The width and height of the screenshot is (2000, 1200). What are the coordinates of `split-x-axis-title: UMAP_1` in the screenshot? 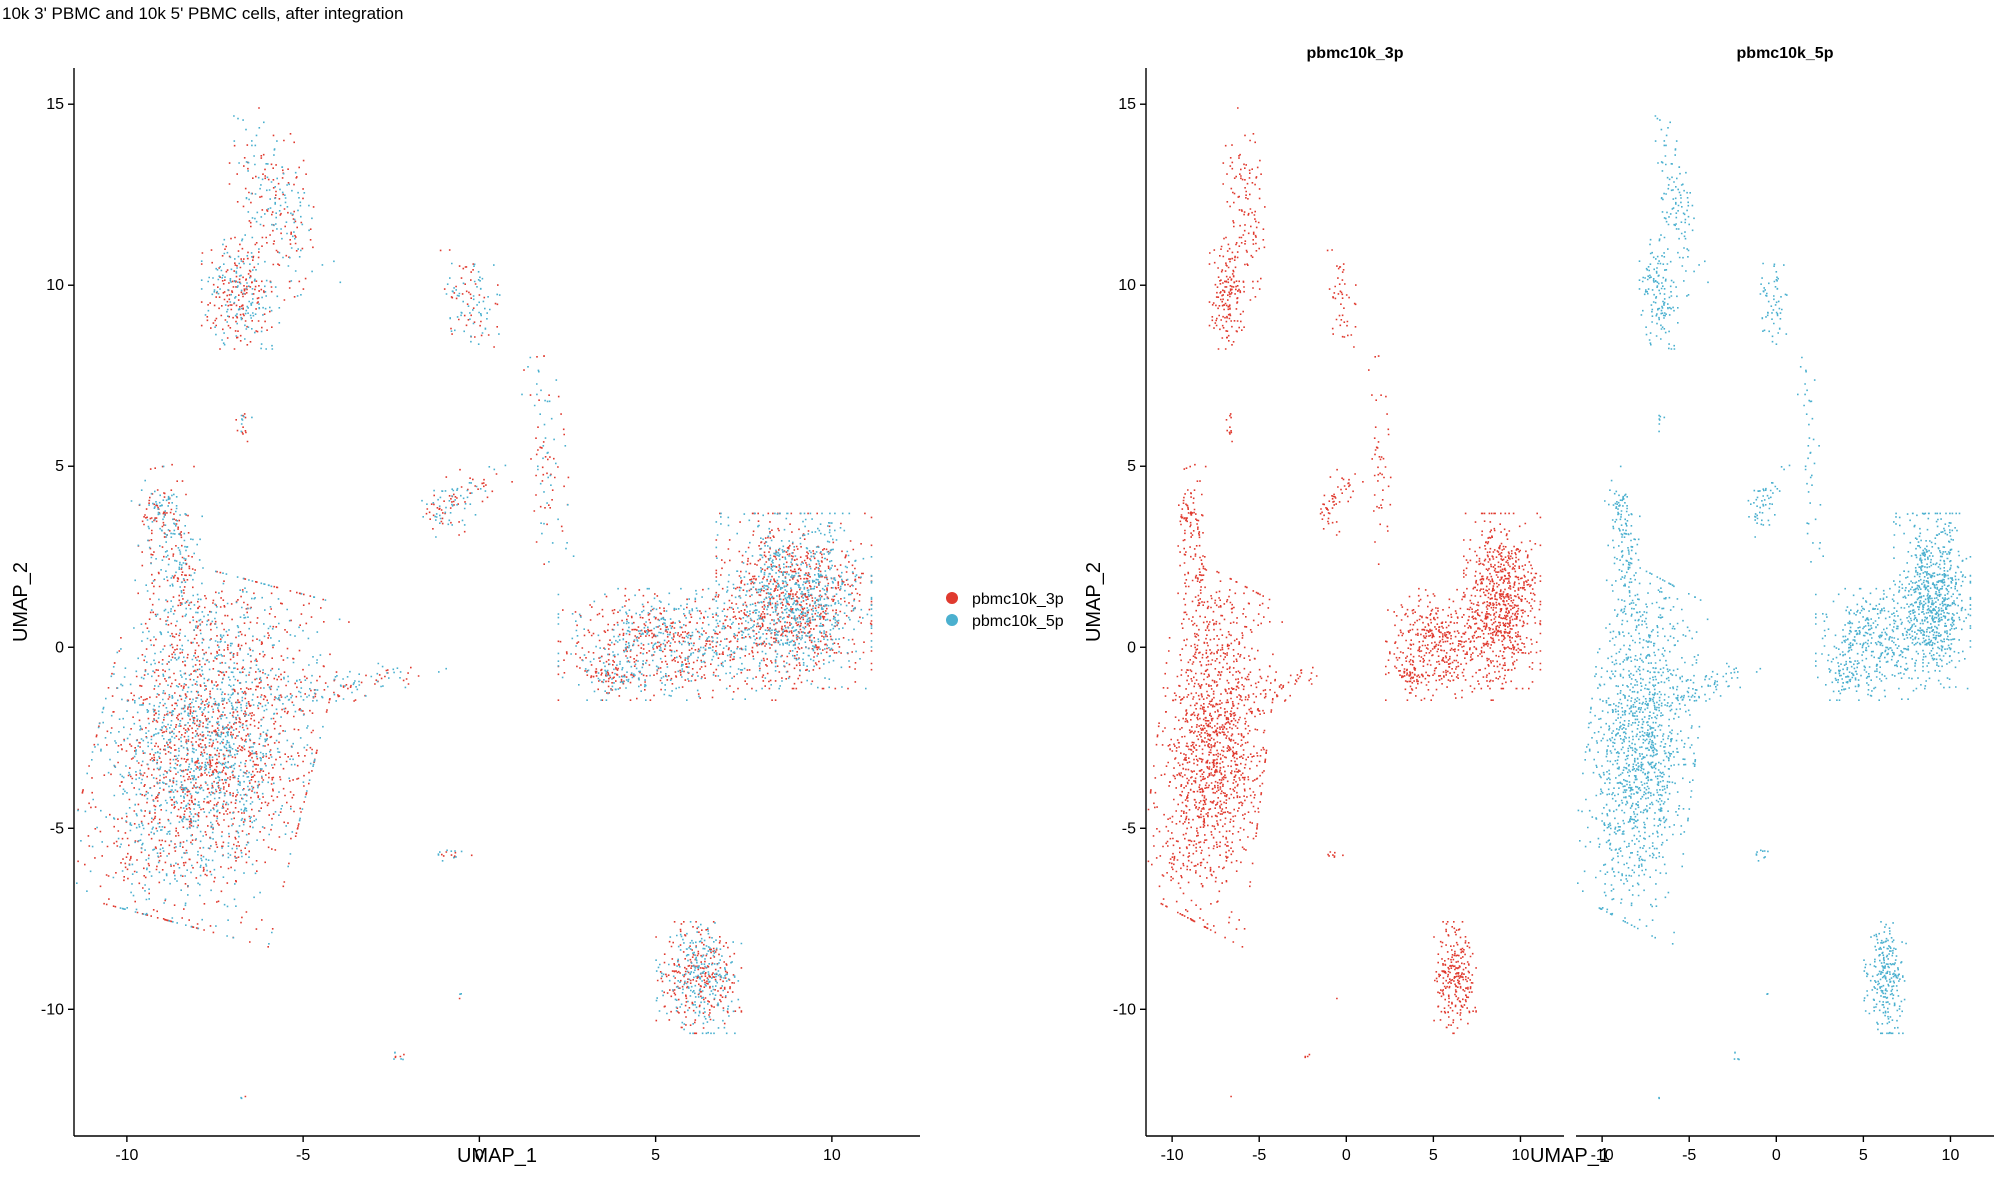 It's located at (1570, 1156).